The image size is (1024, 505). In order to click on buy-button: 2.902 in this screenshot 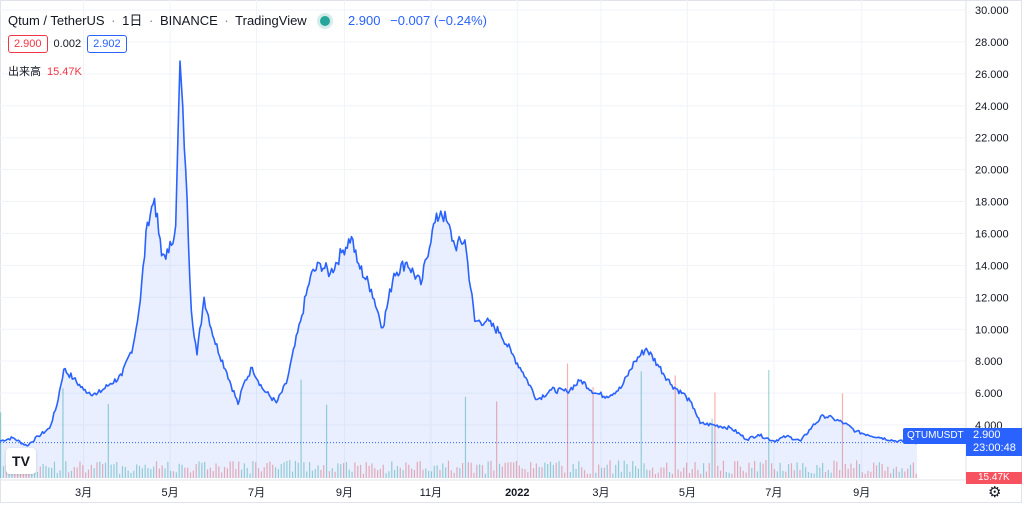, I will do `click(107, 44)`.